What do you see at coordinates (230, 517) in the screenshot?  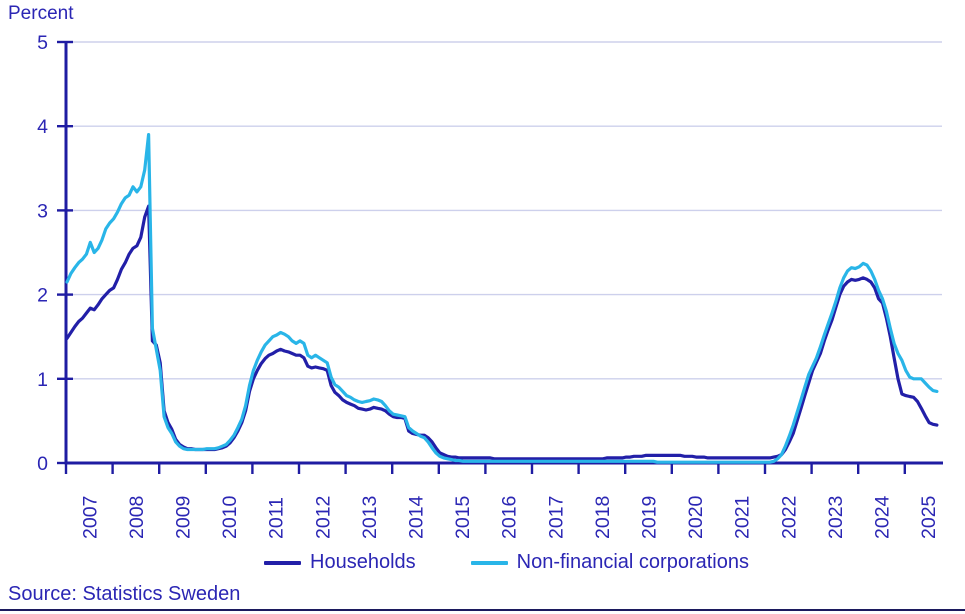 I see `svg-text: 2010` at bounding box center [230, 517].